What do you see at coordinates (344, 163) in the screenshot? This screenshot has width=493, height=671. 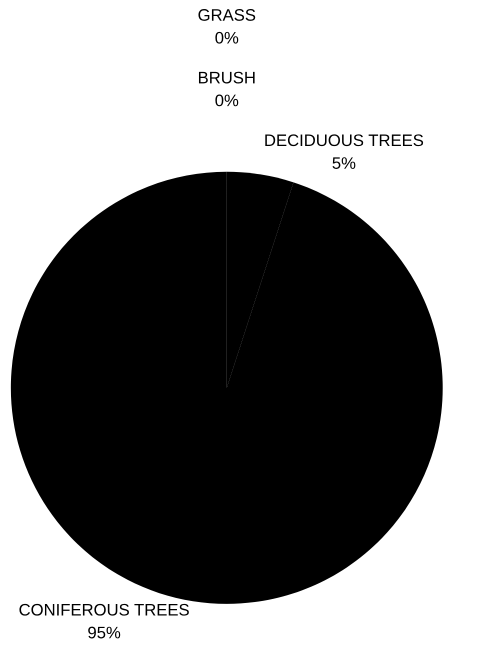 I see `data-label: 5%` at bounding box center [344, 163].